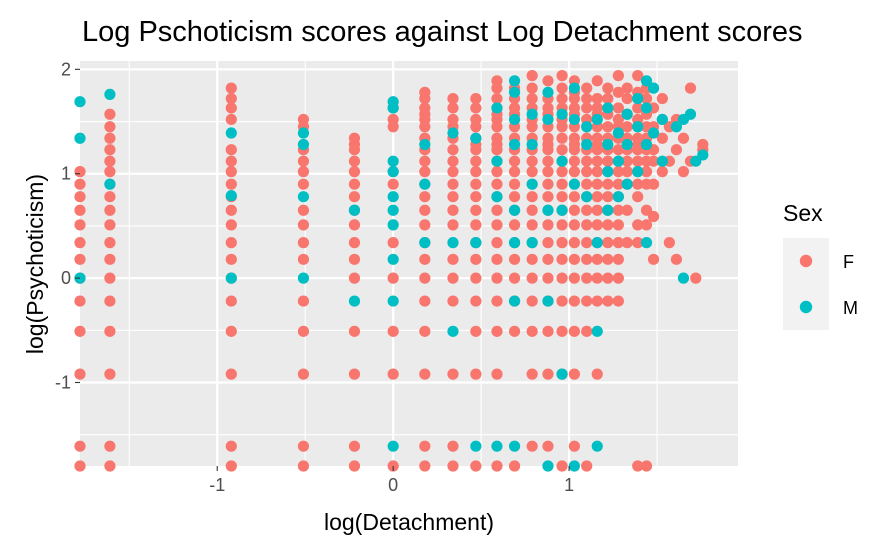  I want to click on legend-key-m, so click(806, 307).